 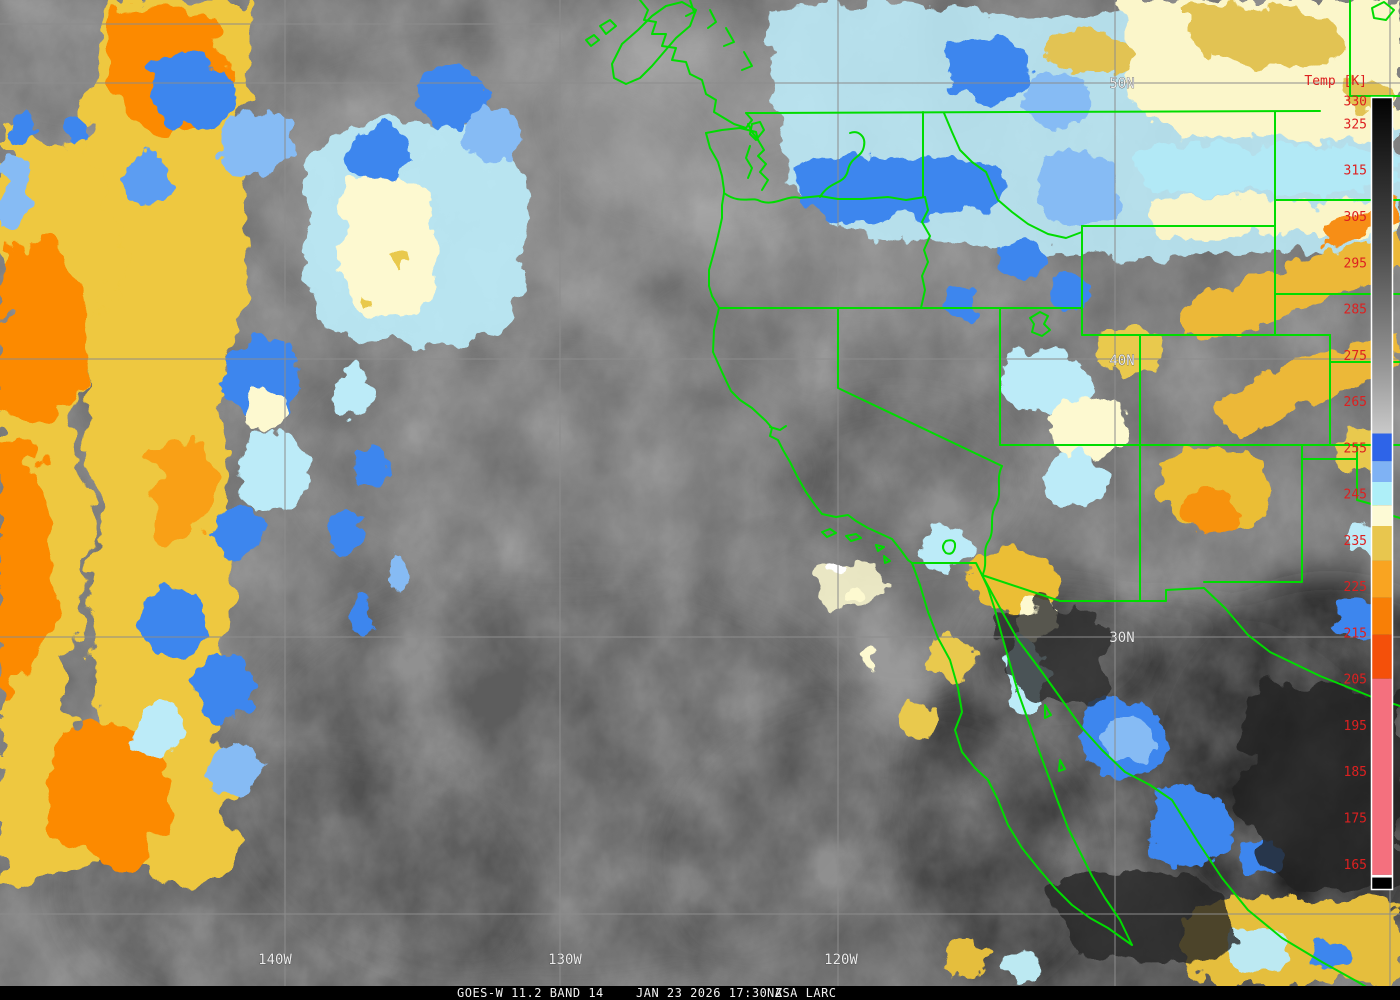 I want to click on colorbar-title: Temp [K], so click(x=1335, y=81).